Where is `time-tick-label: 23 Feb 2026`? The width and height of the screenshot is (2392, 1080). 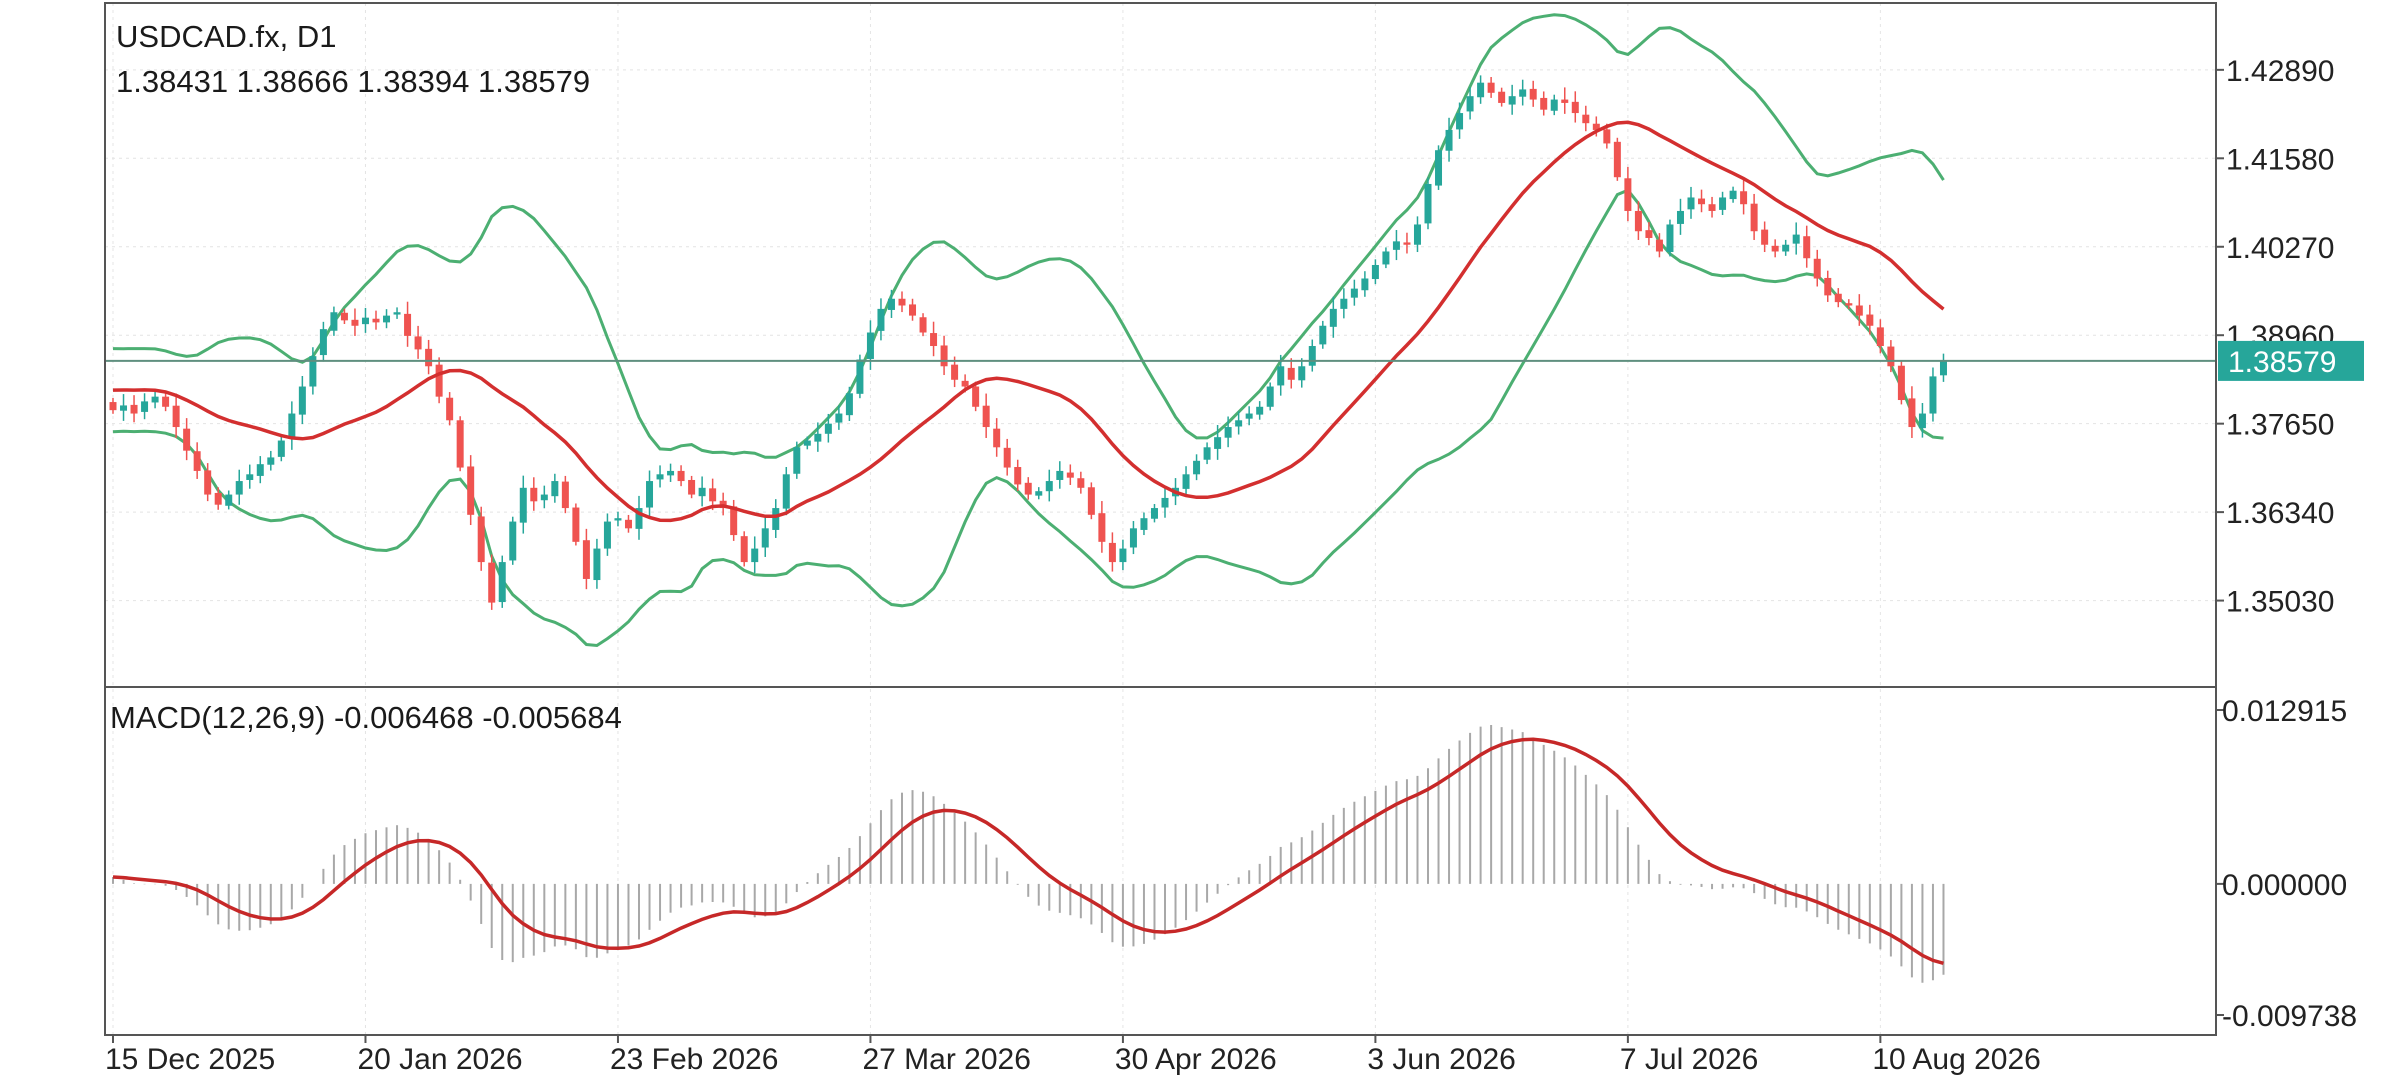
time-tick-label: 23 Feb 2026 is located at coordinates (694, 1059).